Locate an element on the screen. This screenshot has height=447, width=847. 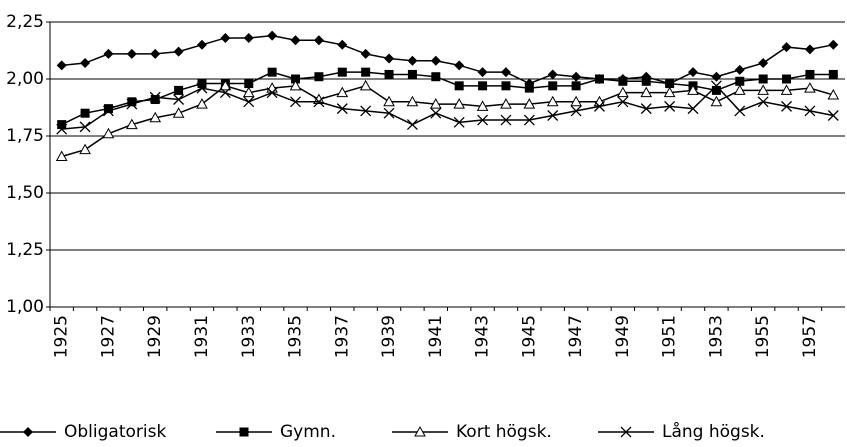
legend-label: Gymn. is located at coordinates (308, 432).